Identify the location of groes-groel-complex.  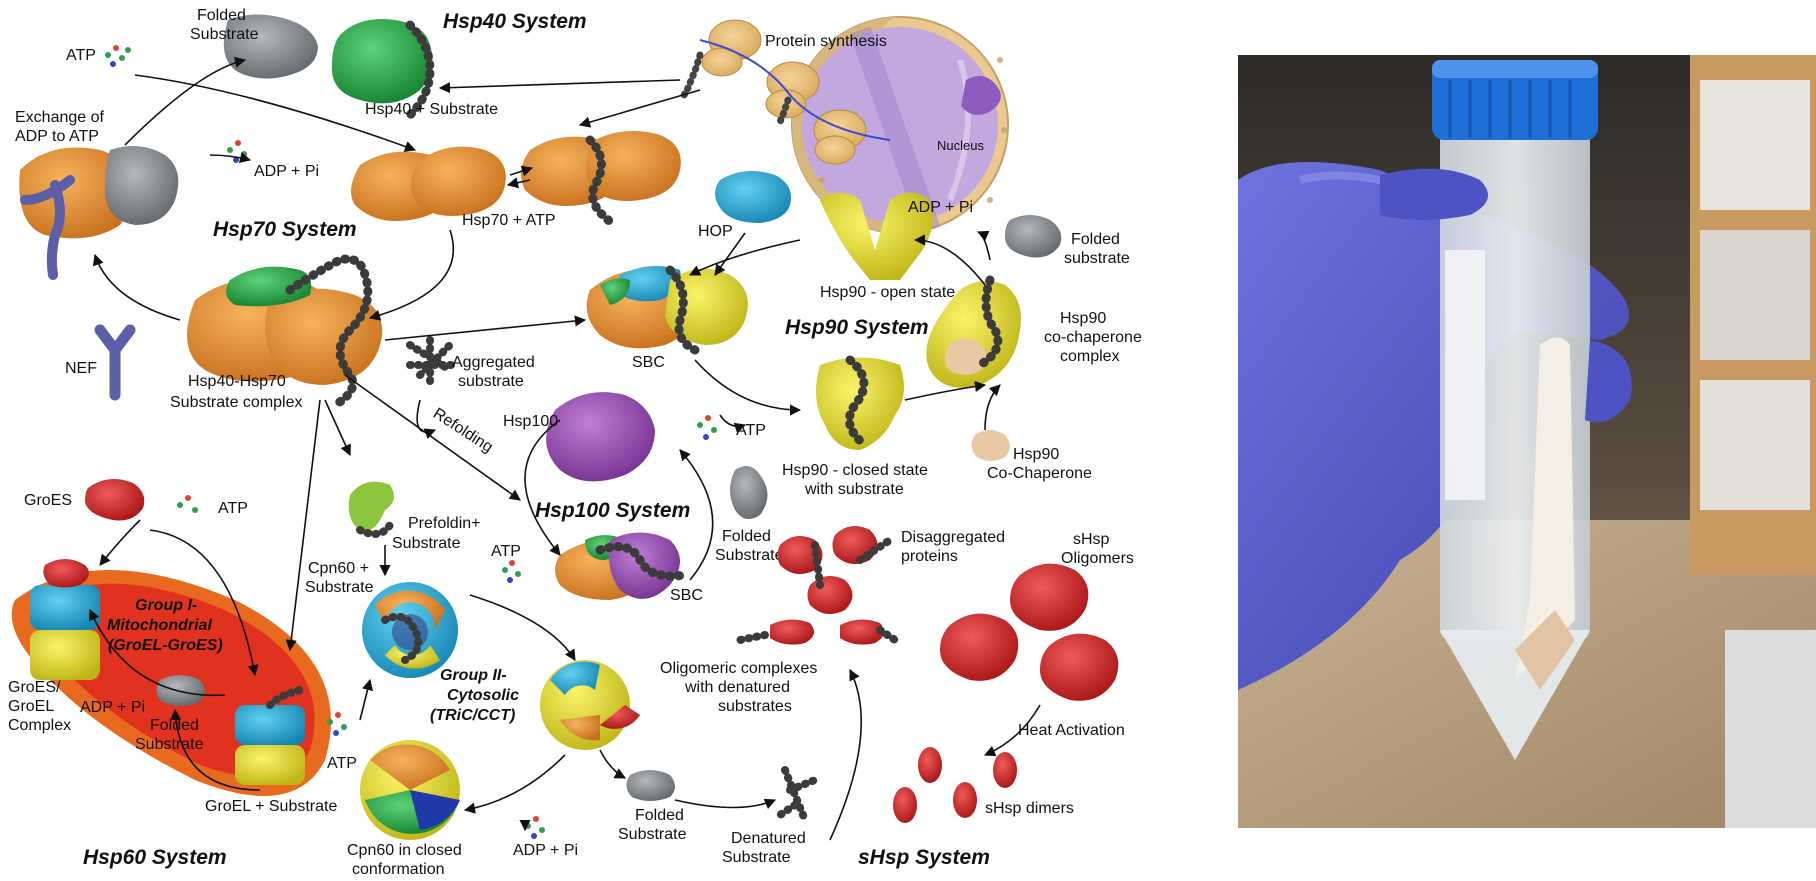
(65, 619).